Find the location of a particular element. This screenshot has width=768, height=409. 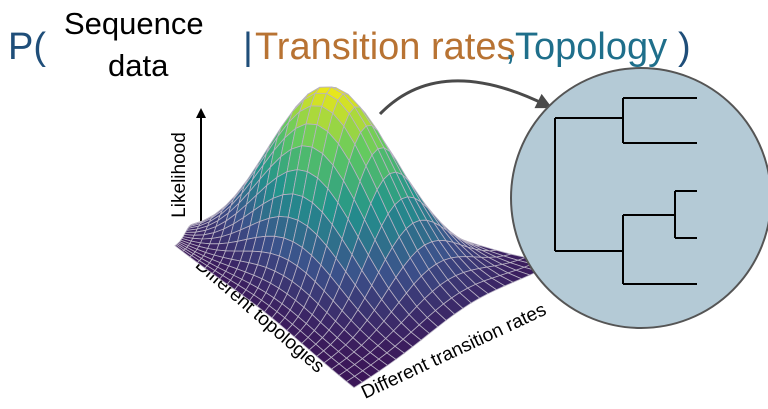

formula-p-open: P( is located at coordinates (27, 47).